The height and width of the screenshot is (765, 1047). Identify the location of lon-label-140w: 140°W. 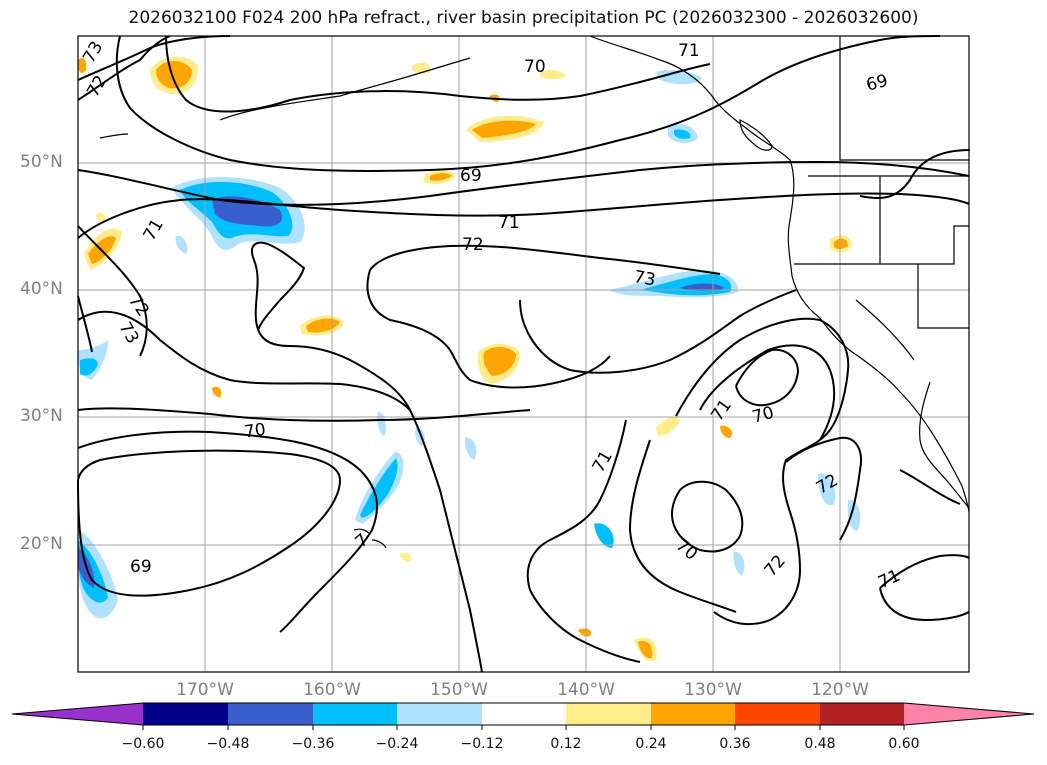
(586, 690).